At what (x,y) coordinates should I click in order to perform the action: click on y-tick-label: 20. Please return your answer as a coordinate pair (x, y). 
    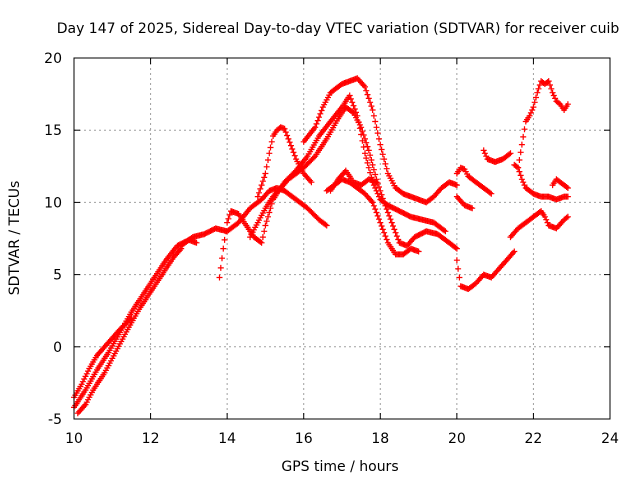
    Looking at the image, I should click on (53, 59).